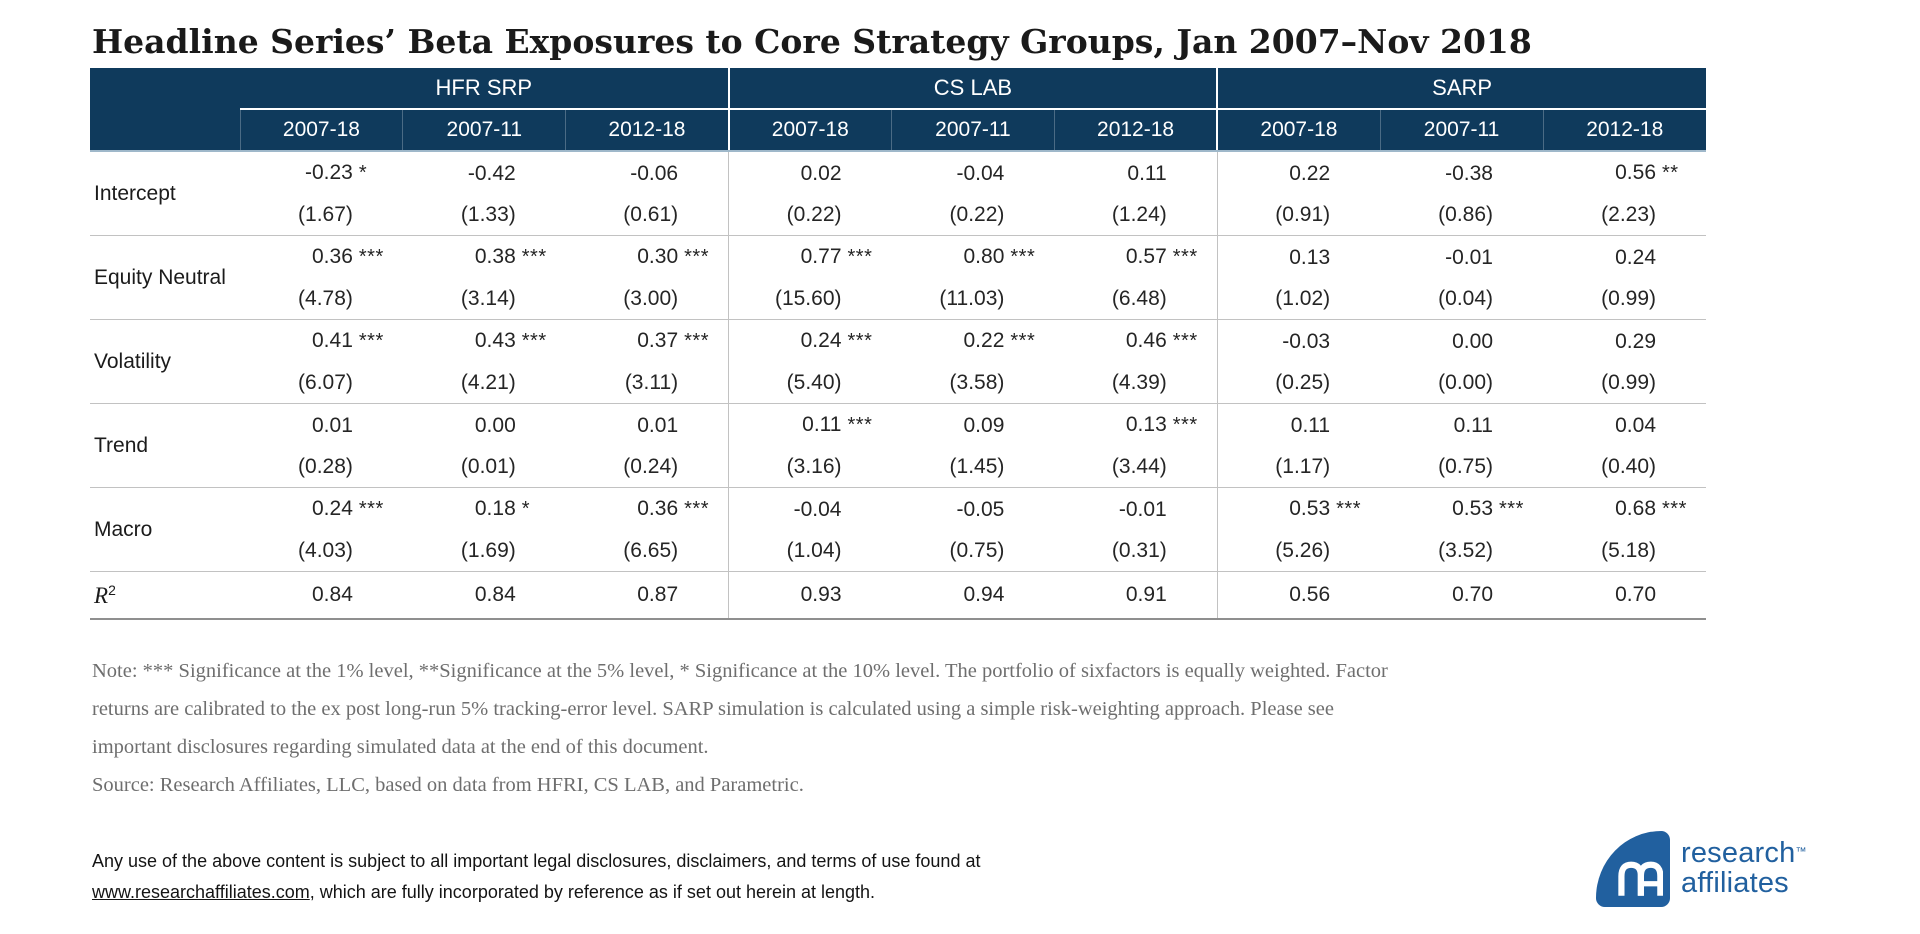 This screenshot has width=1920, height=934. What do you see at coordinates (810, 529) in the screenshot?
I see `coefficient-cell: -0.04 (1.04)` at bounding box center [810, 529].